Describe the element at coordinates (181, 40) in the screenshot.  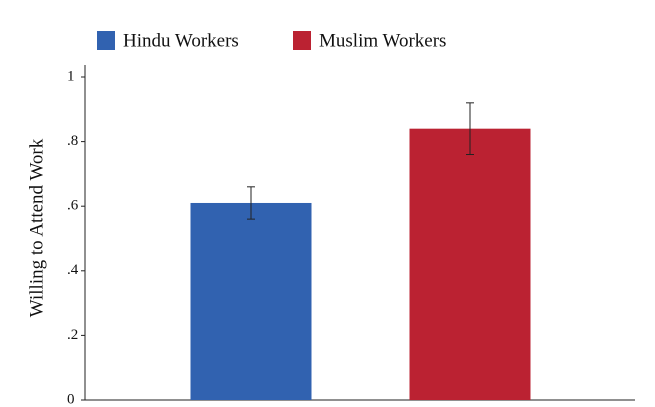
I see `legend-label: Hindu Workers` at that location.